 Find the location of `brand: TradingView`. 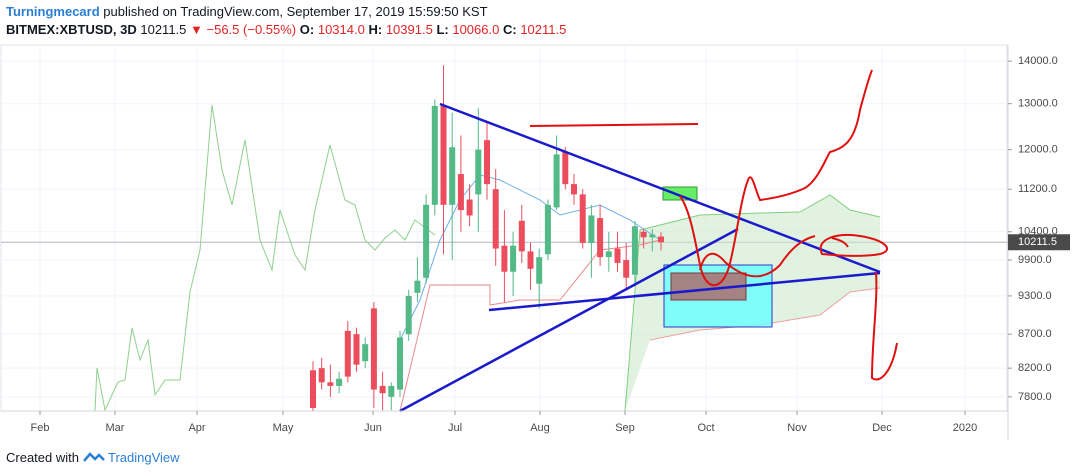

brand: TradingView is located at coordinates (144, 457).